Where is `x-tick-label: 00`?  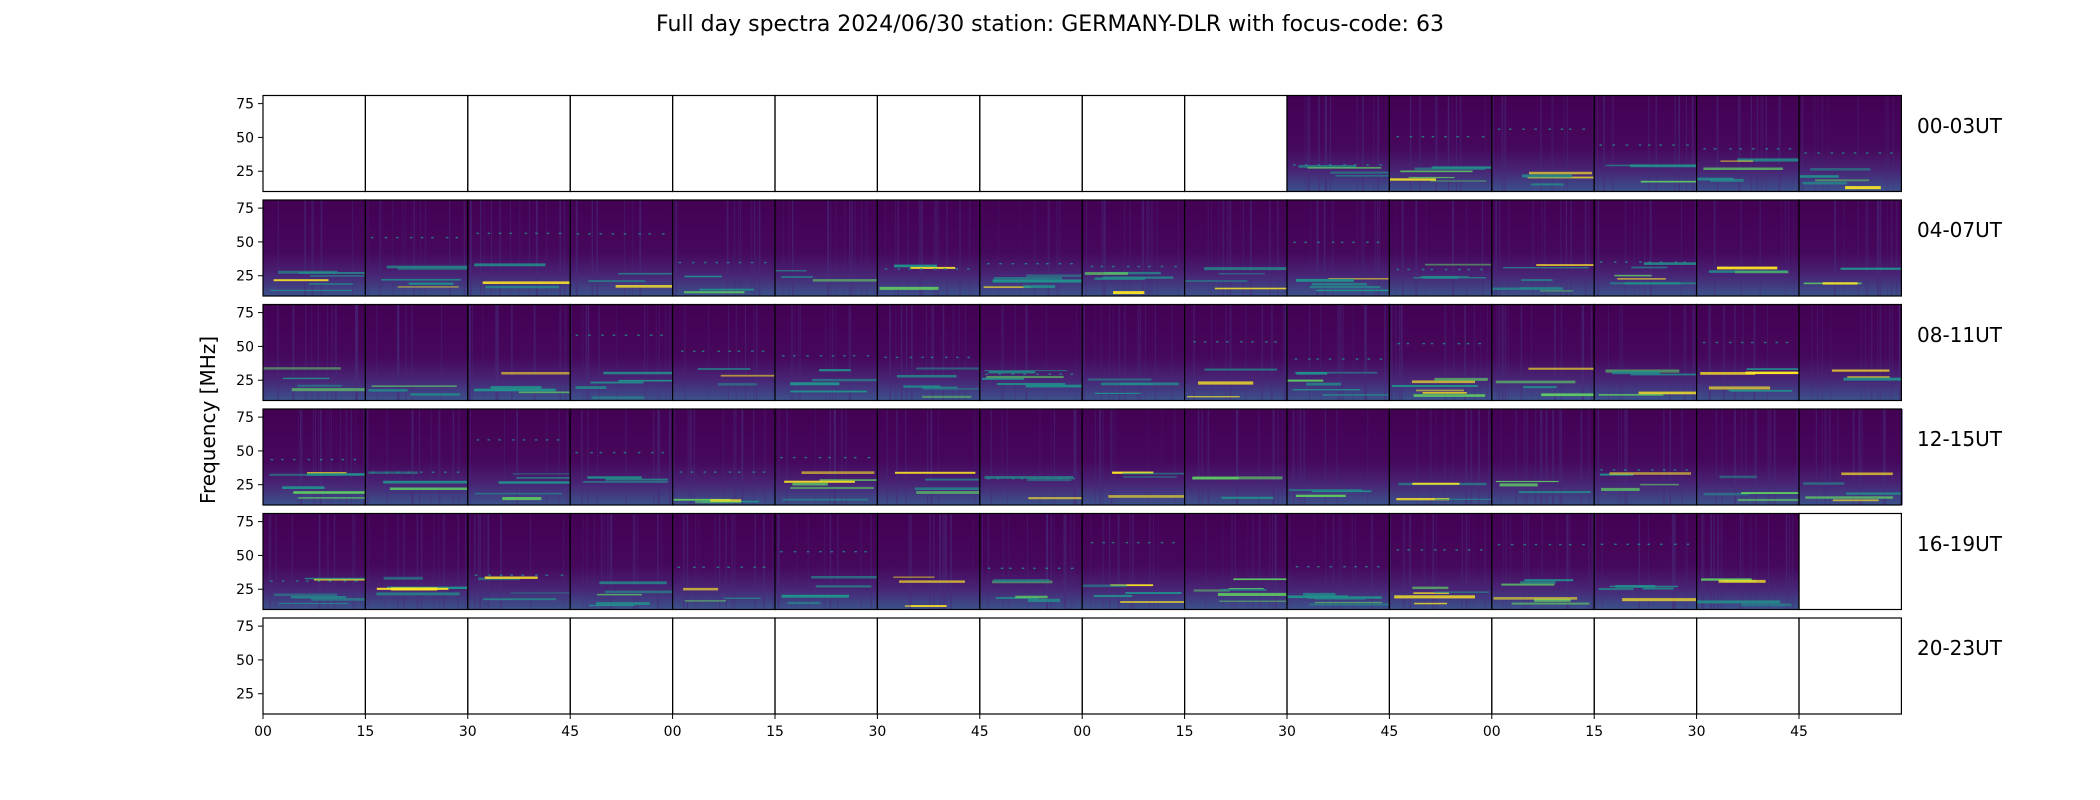
x-tick-label: 00 is located at coordinates (1492, 732).